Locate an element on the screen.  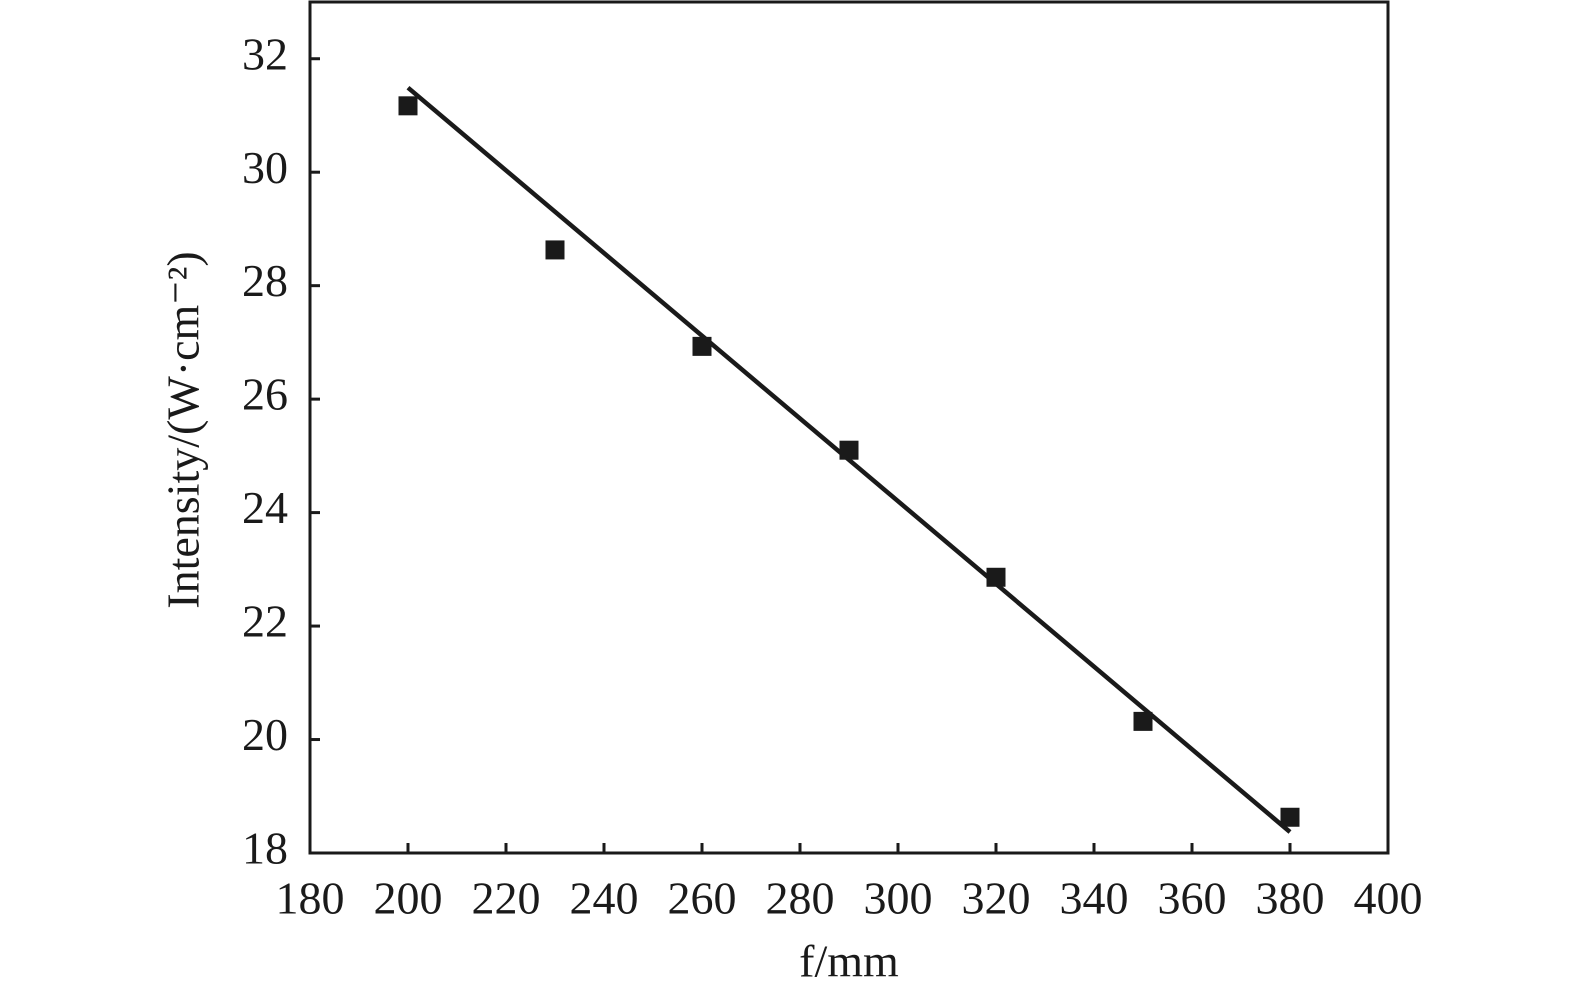
y-tick-label: 18 is located at coordinates (265, 848).